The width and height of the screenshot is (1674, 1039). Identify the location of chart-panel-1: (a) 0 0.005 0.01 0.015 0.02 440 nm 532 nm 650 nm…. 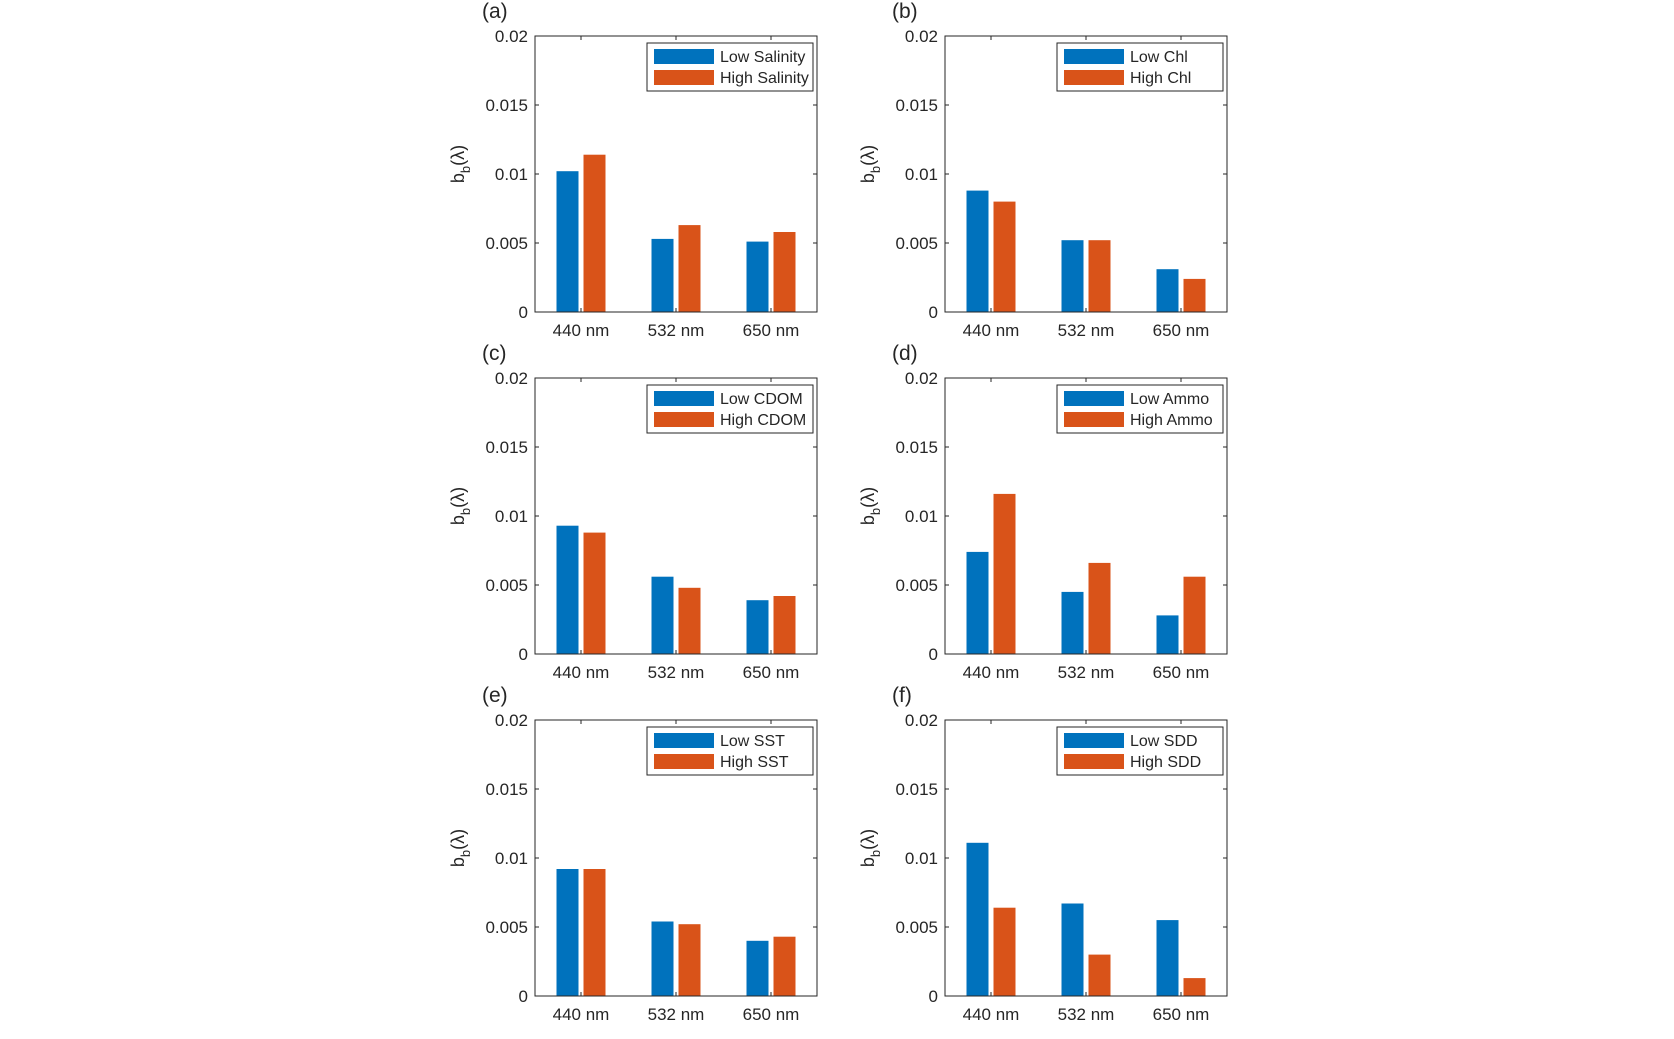
(633, 170).